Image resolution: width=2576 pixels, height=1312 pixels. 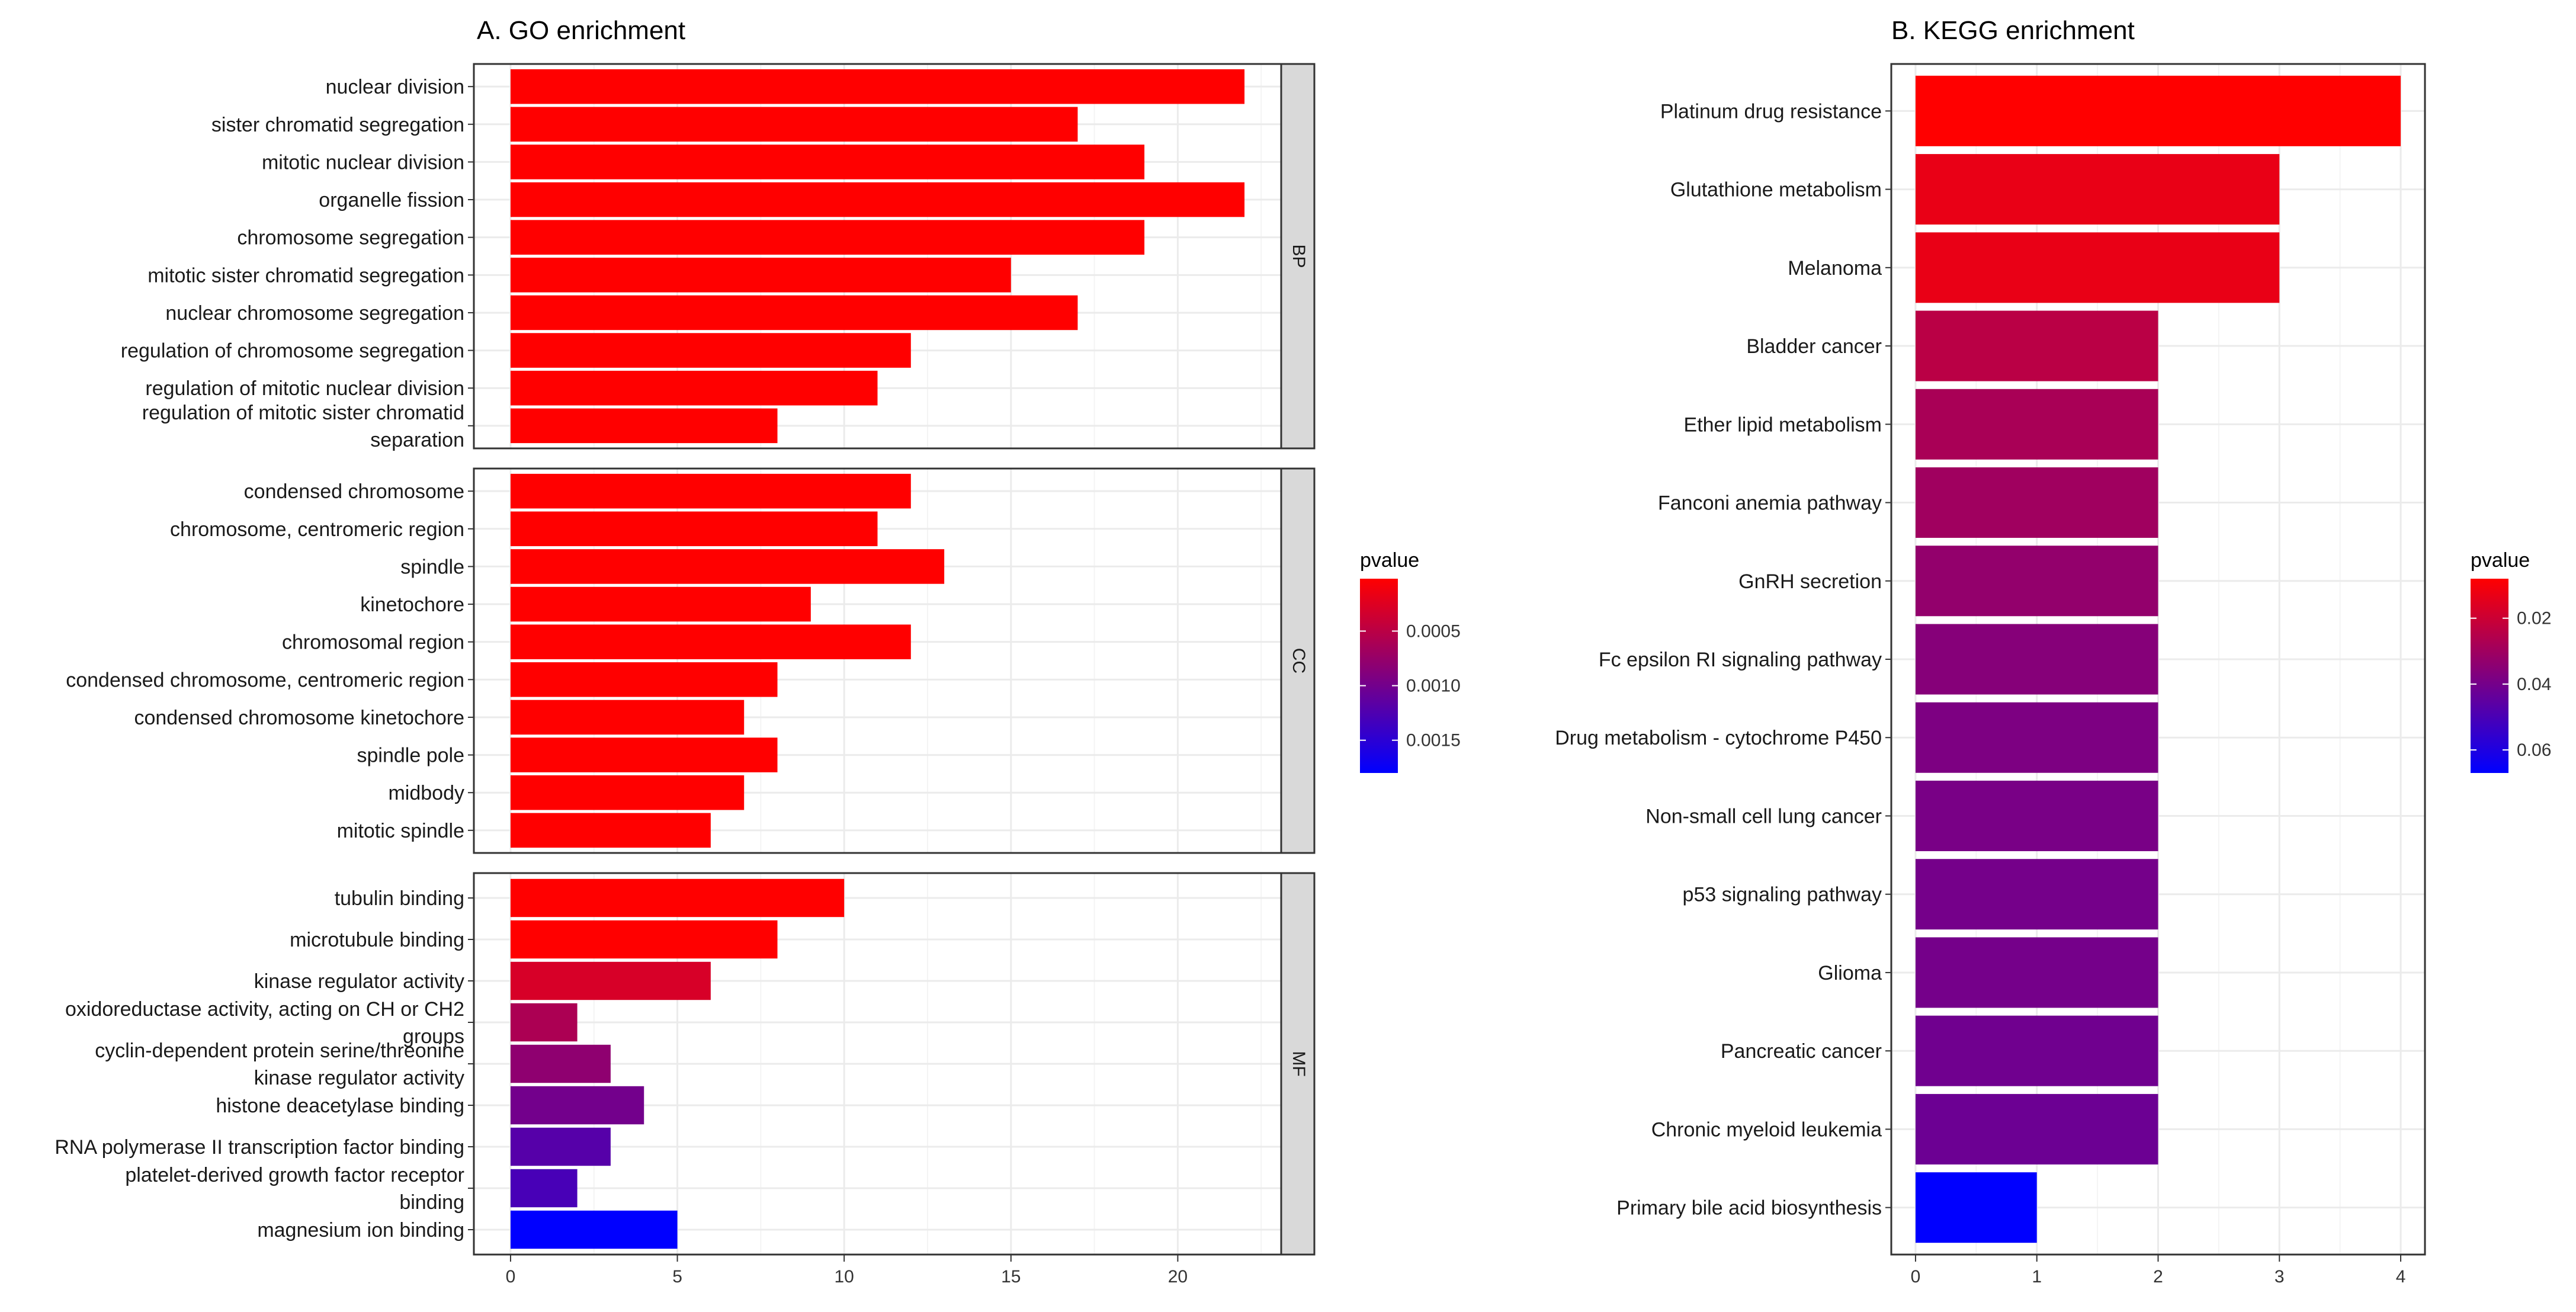 What do you see at coordinates (2013, 30) in the screenshot?
I see `panel-b-title: B. KEGG enrichment` at bounding box center [2013, 30].